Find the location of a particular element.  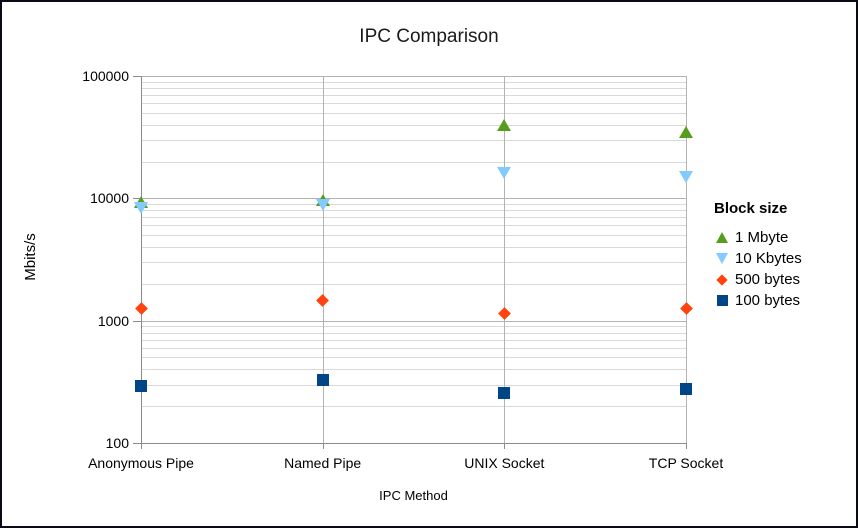

x-axis-title: IPC Method is located at coordinates (413, 495).